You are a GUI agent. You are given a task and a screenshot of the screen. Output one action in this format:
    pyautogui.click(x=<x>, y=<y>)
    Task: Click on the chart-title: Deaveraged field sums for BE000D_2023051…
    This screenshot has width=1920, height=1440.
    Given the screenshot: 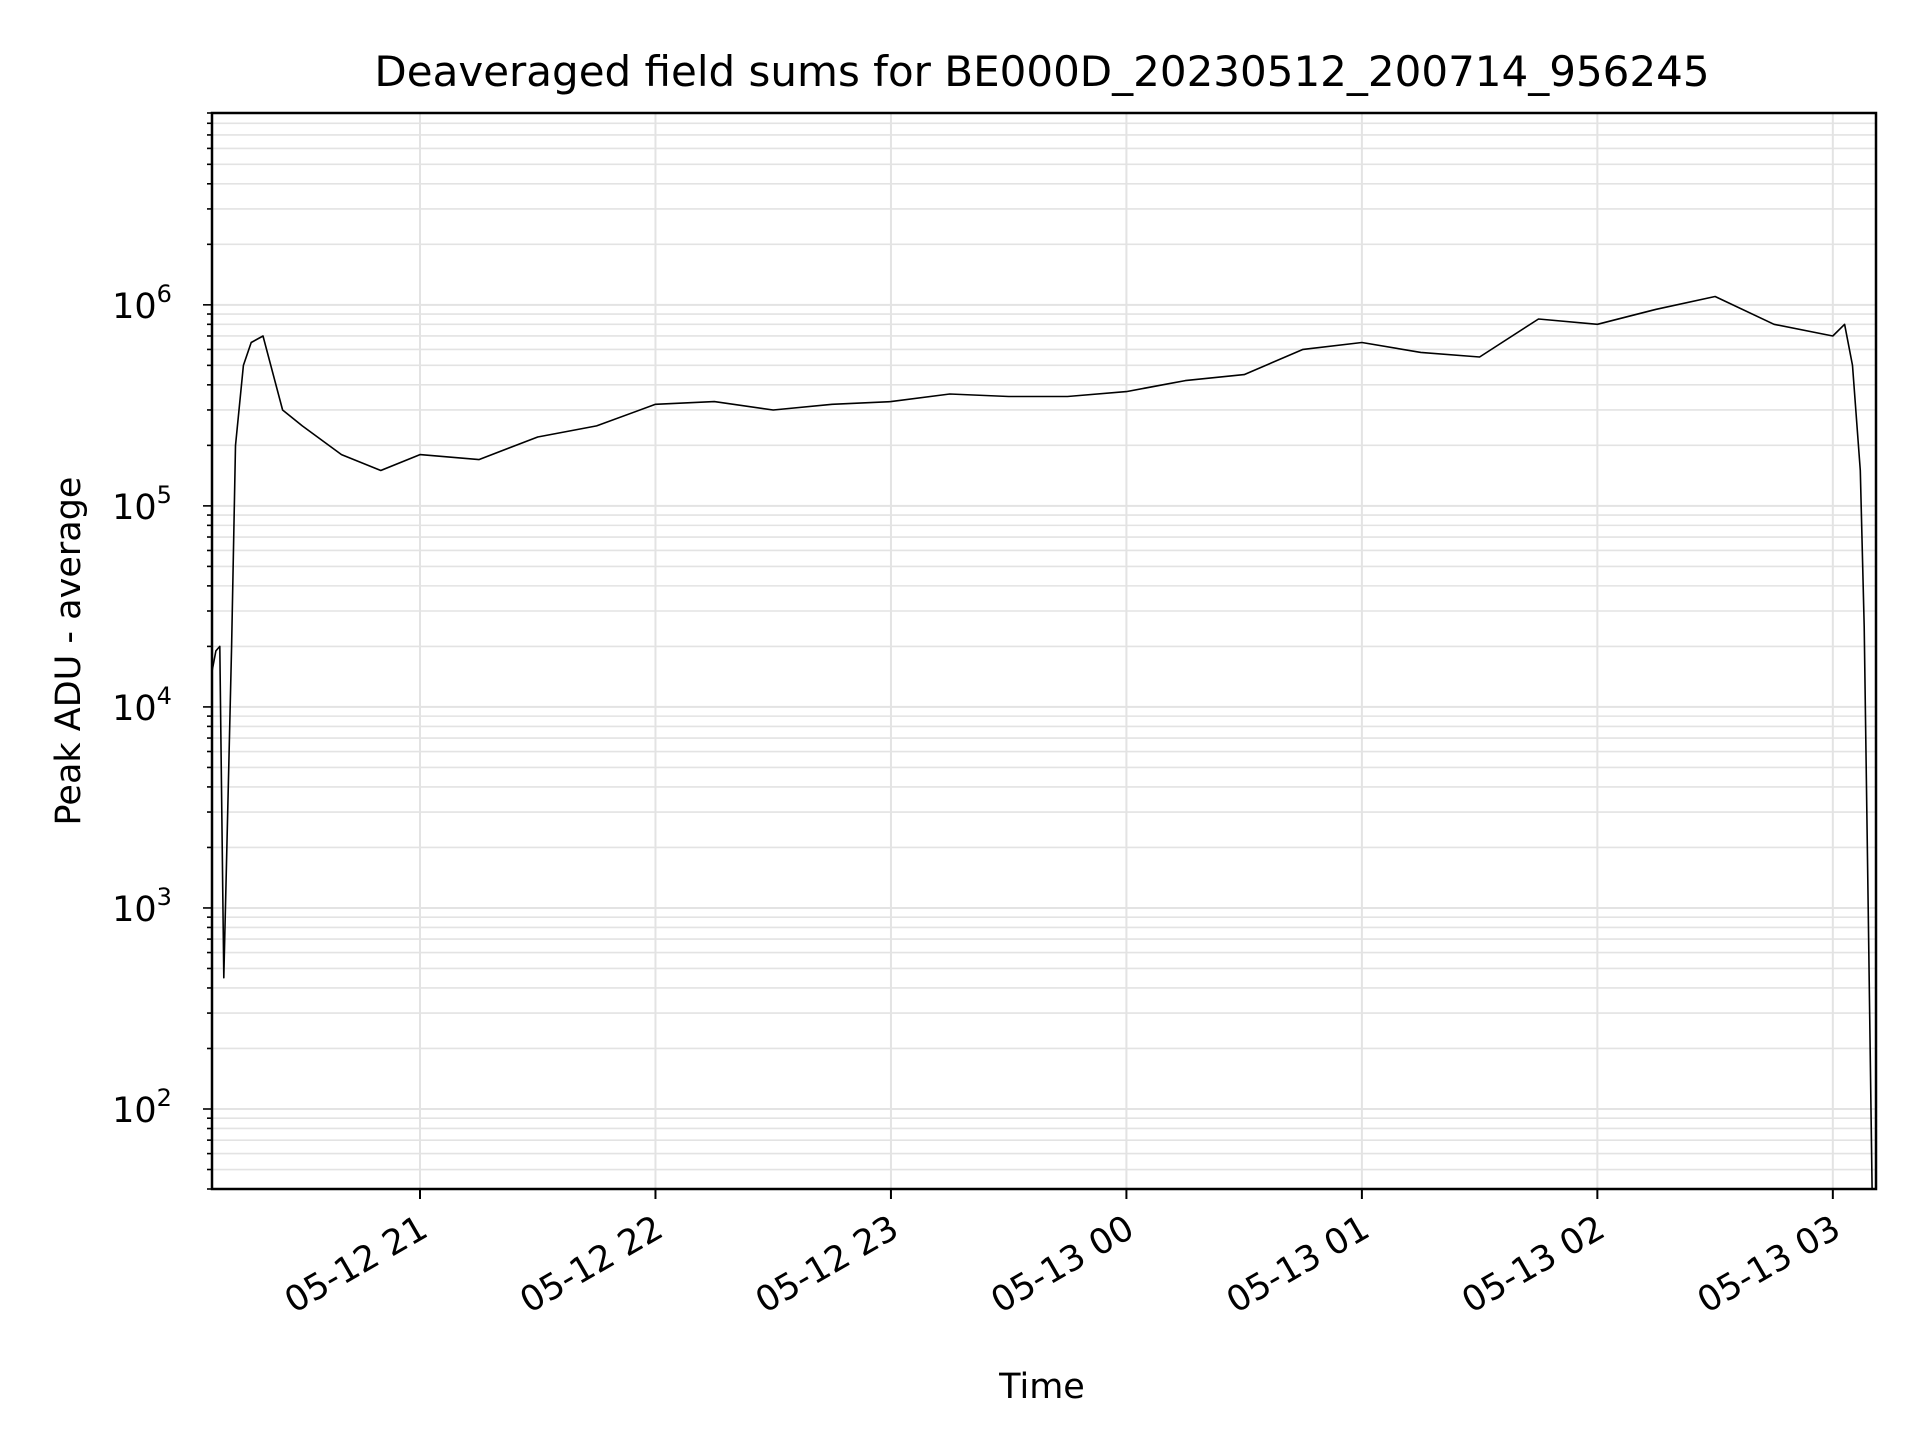 What is the action you would take?
    pyautogui.click(x=1041, y=71)
    